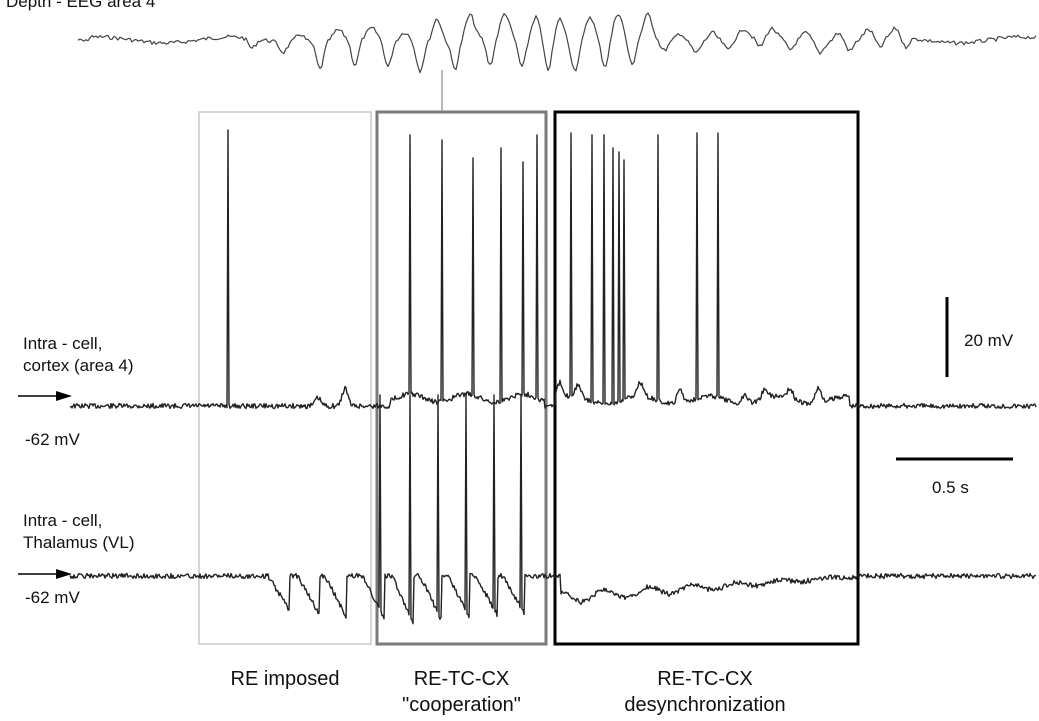 The height and width of the screenshot is (721, 1039). What do you see at coordinates (705, 679) in the screenshot?
I see `phase-desync-label-line1: RE-TC-CX` at bounding box center [705, 679].